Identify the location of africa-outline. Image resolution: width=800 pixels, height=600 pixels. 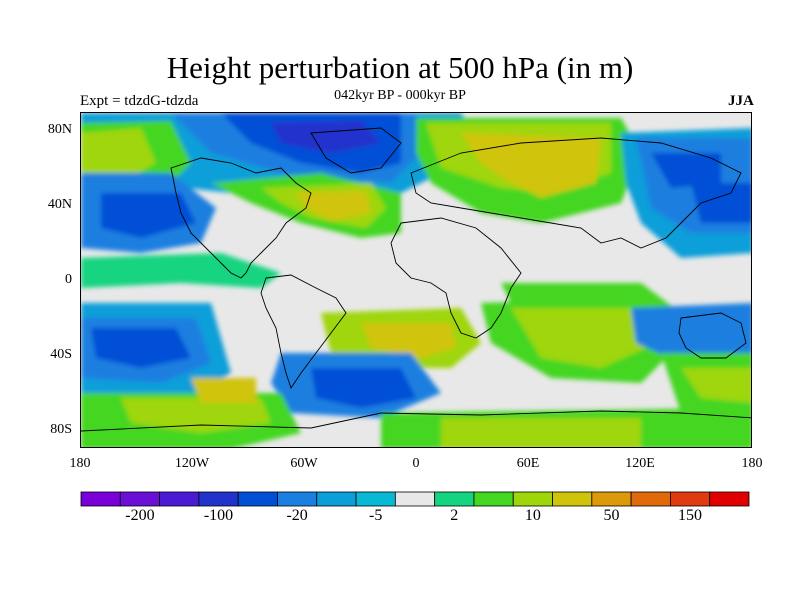
(456, 278).